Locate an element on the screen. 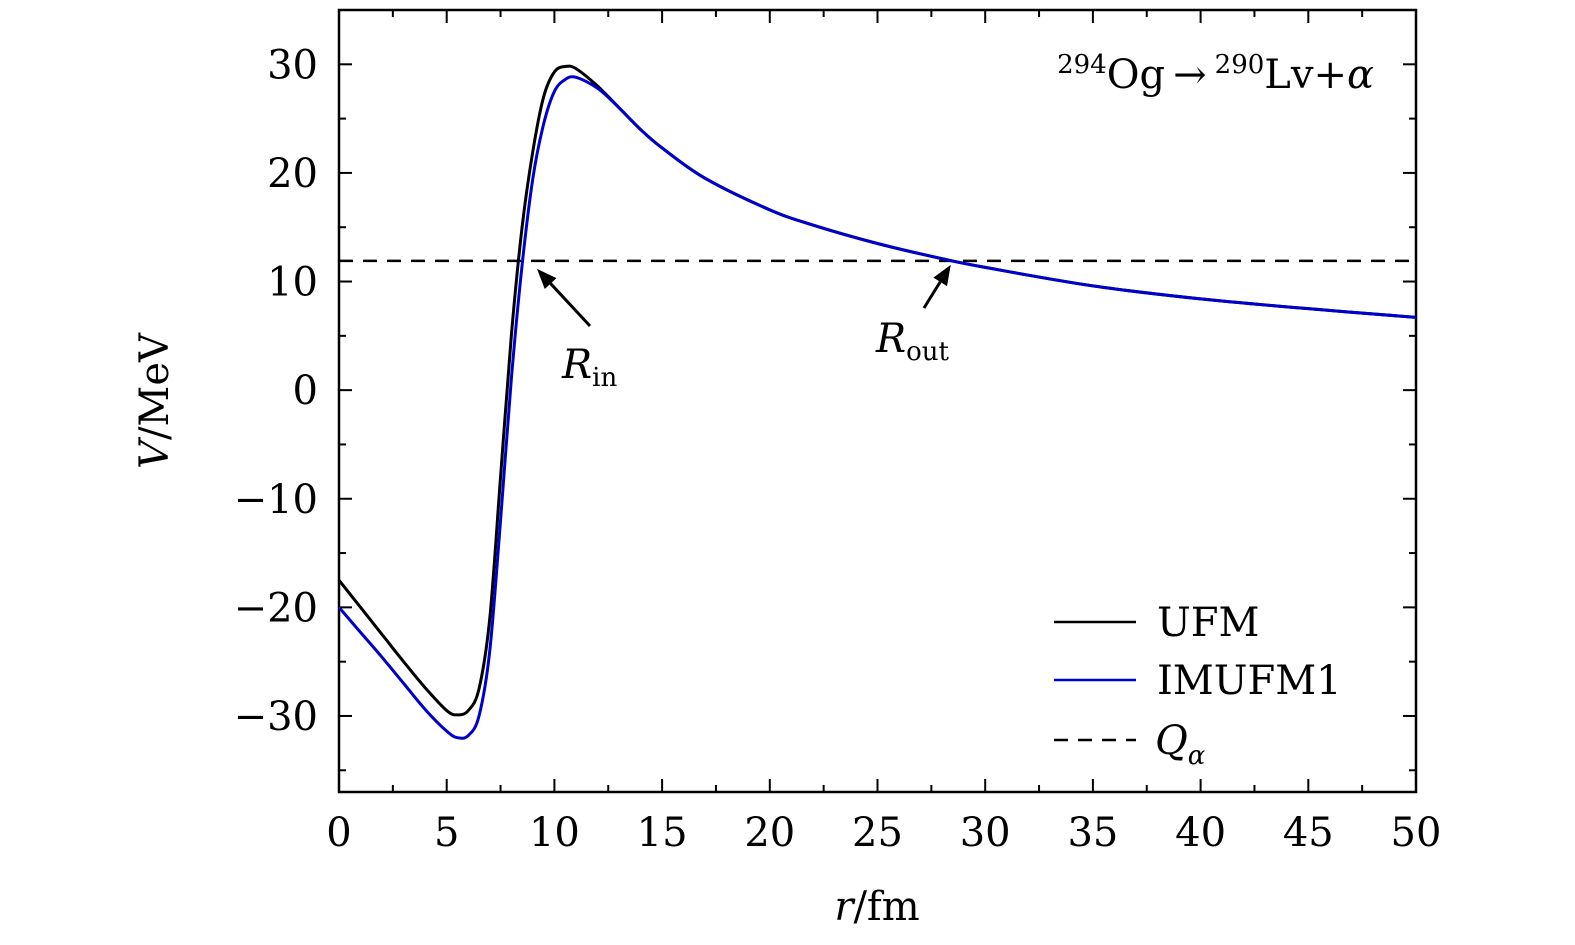 The width and height of the screenshot is (1575, 945). r-in-arrow-shaft is located at coordinates (570, 305).